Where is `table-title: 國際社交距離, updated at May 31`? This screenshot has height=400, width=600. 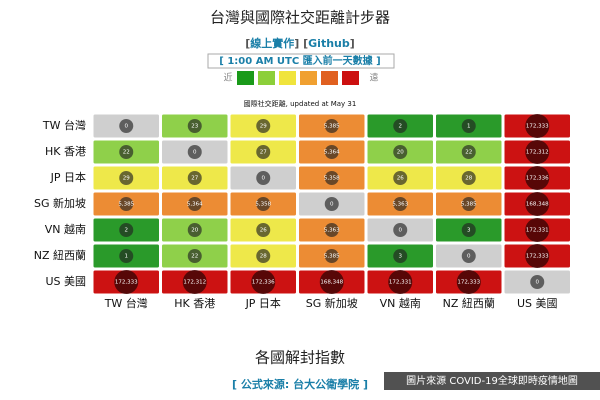
table-title: 國際社交距離, updated at May 31 is located at coordinates (300, 103).